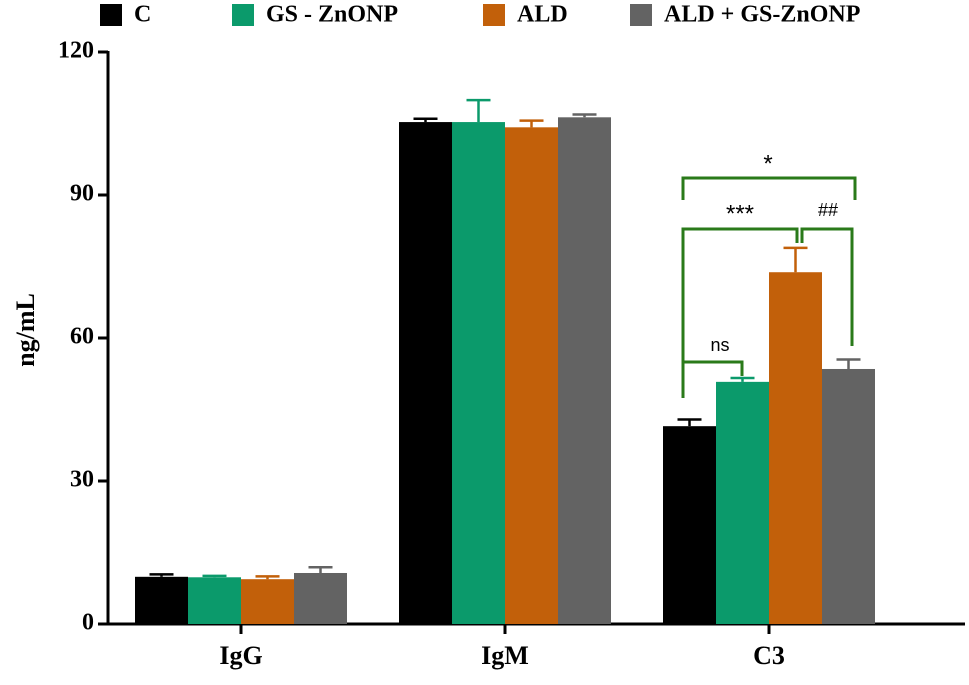 Image resolution: width=969 pixels, height=685 pixels. Describe the element at coordinates (76, 51) in the screenshot. I see `y-tick-label: 120` at that location.